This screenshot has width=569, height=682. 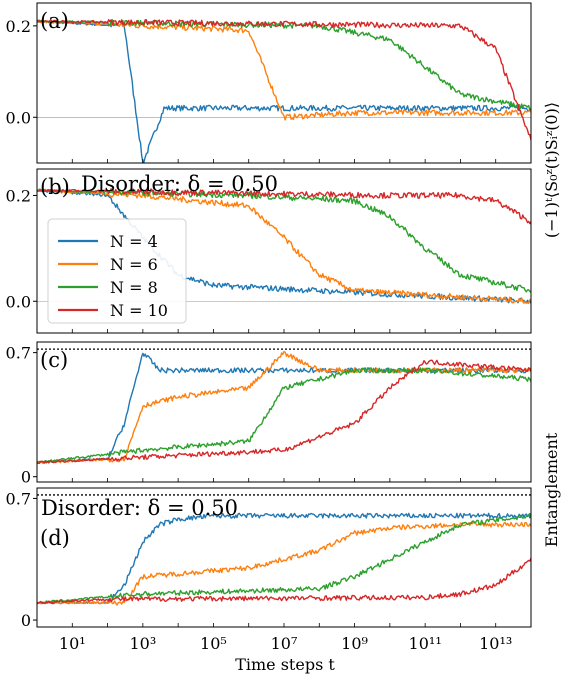 What do you see at coordinates (285, 664) in the screenshot?
I see `x-axis-label: Time steps t` at bounding box center [285, 664].